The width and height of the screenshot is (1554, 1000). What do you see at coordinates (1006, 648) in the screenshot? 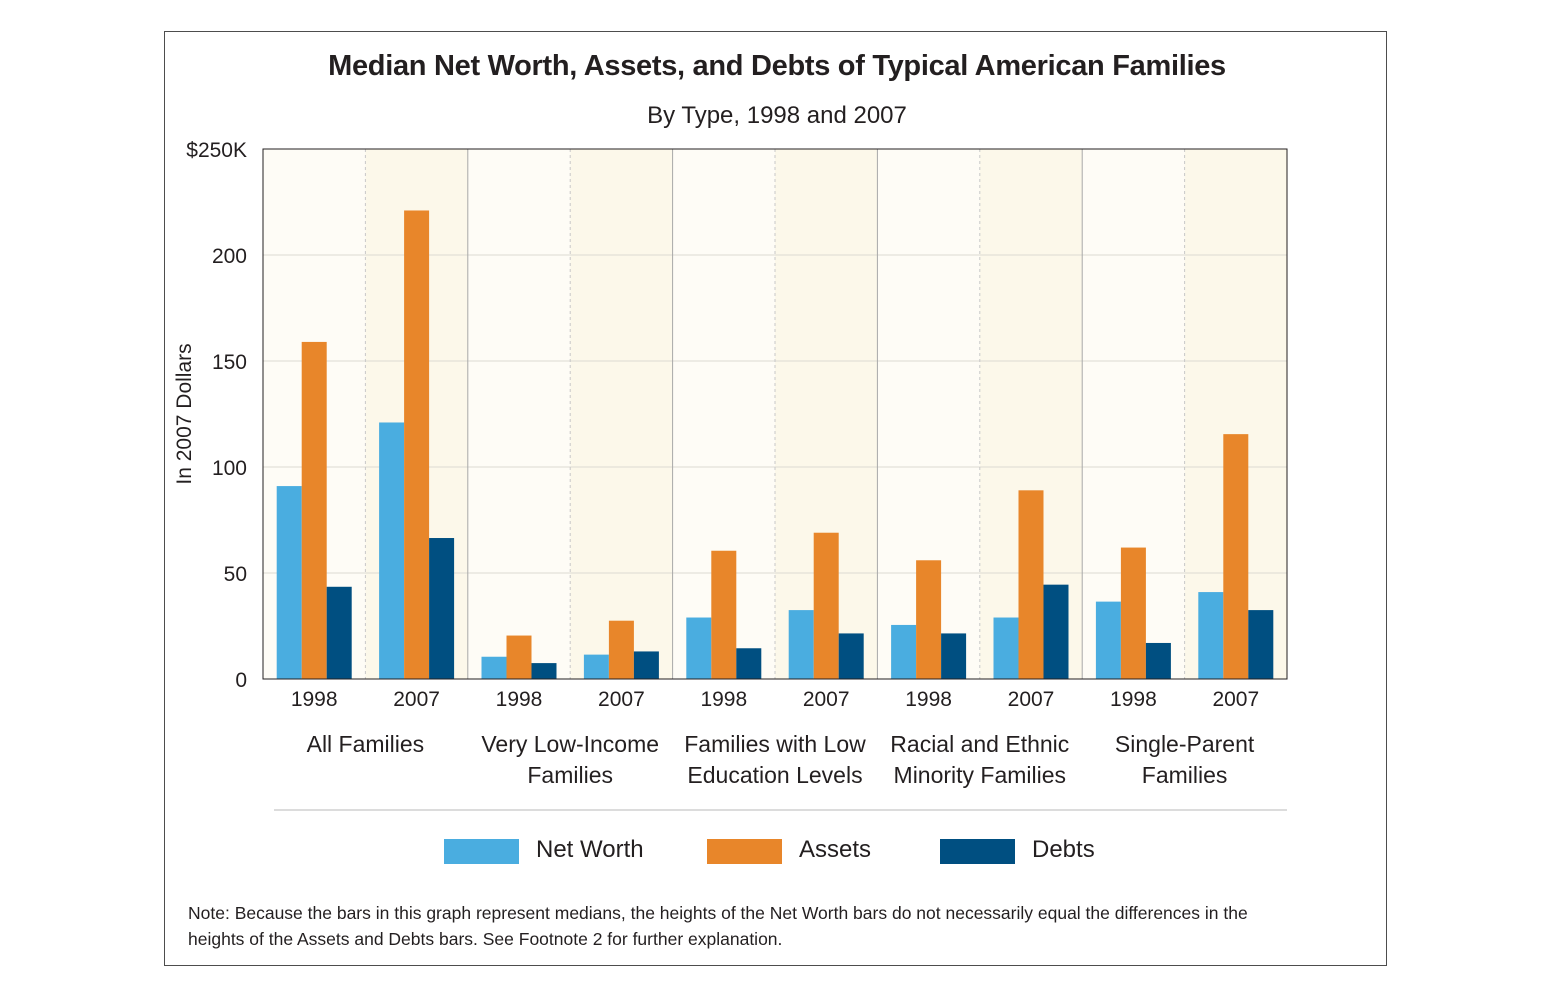
I see `bar-net-worth-racial-and-ethnic-minority-families-2007` at bounding box center [1006, 648].